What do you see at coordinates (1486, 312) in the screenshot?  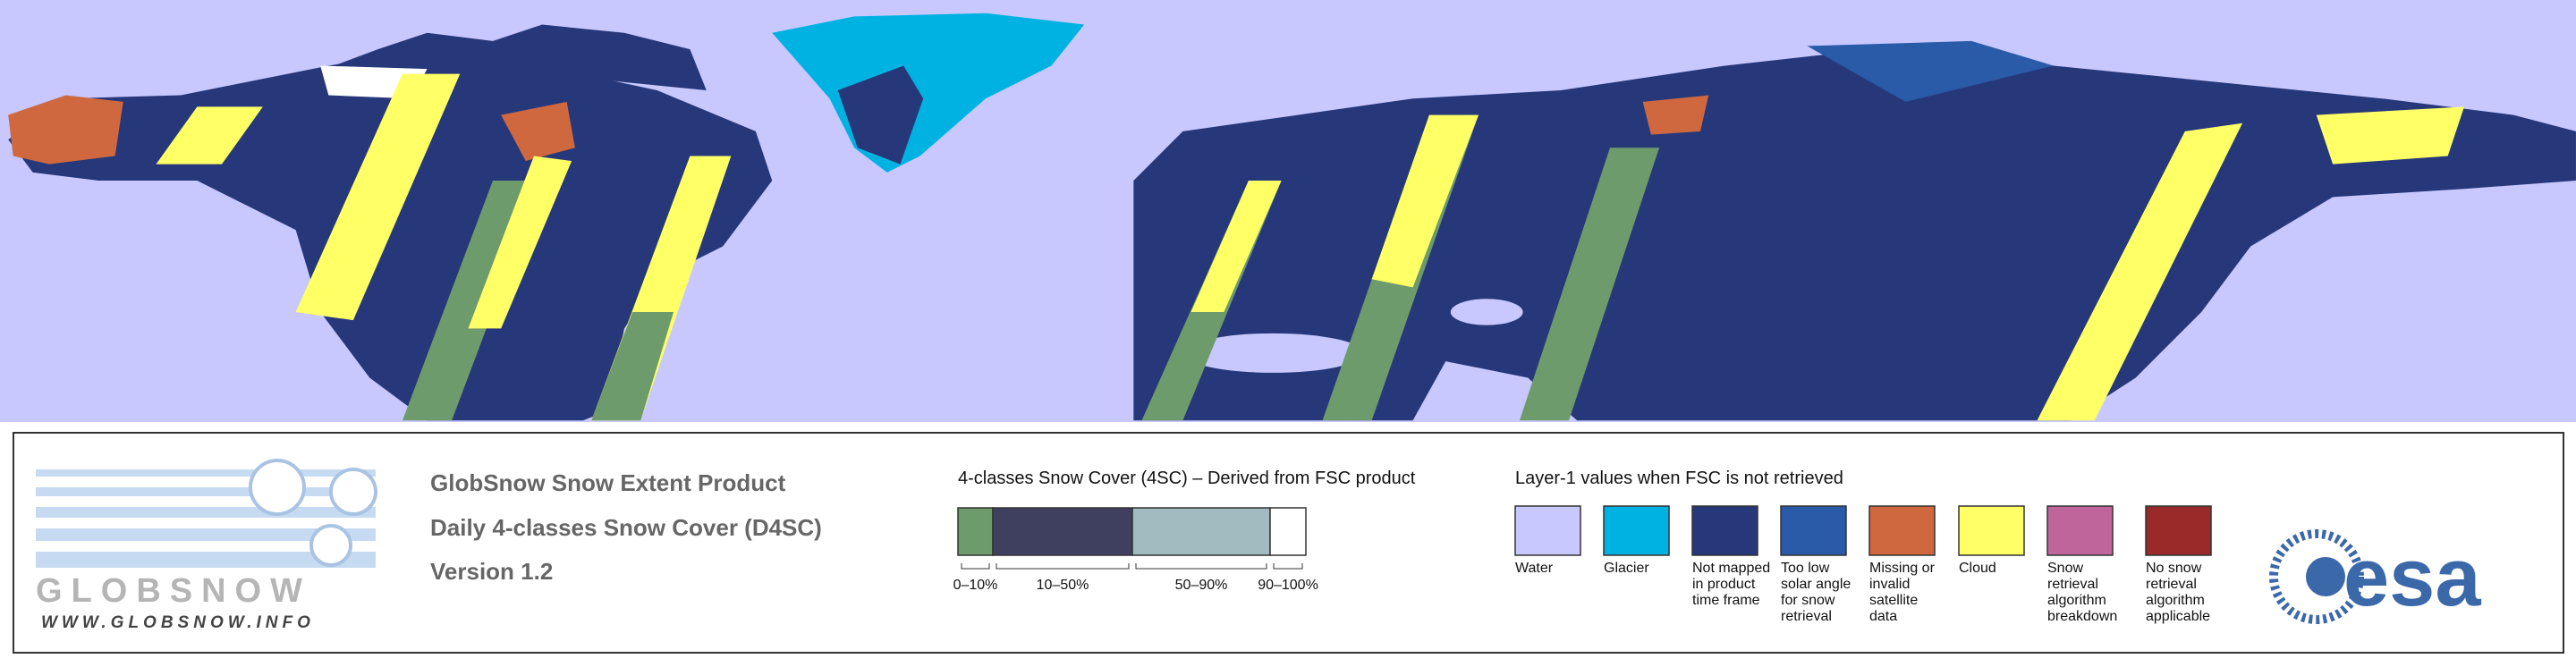 I see `black-sea` at bounding box center [1486, 312].